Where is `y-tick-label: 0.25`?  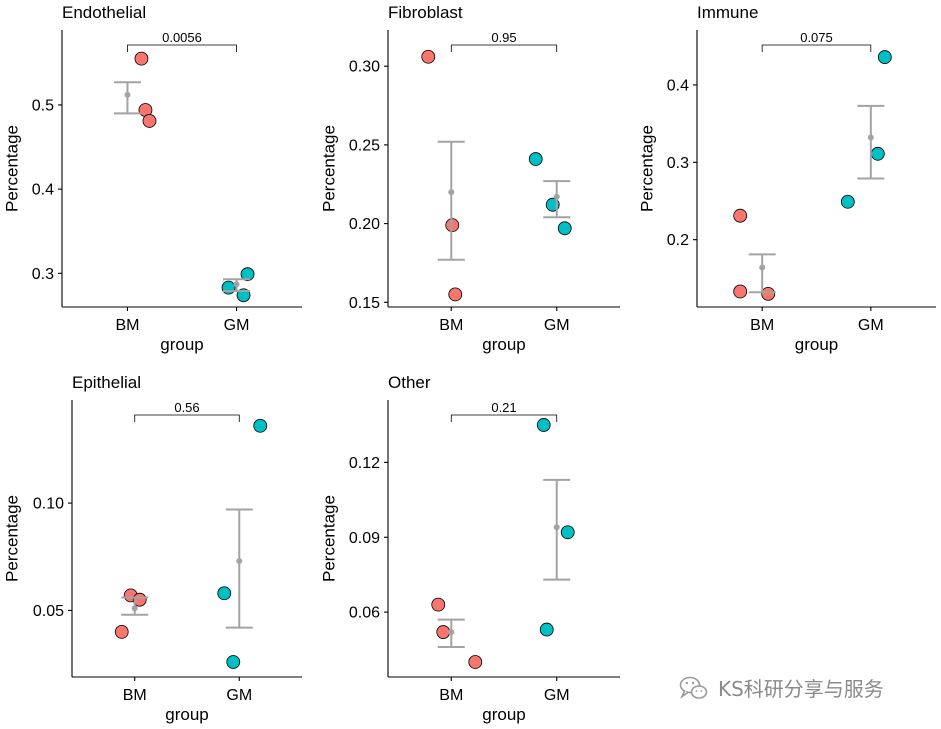
y-tick-label: 0.25 is located at coordinates (364, 145).